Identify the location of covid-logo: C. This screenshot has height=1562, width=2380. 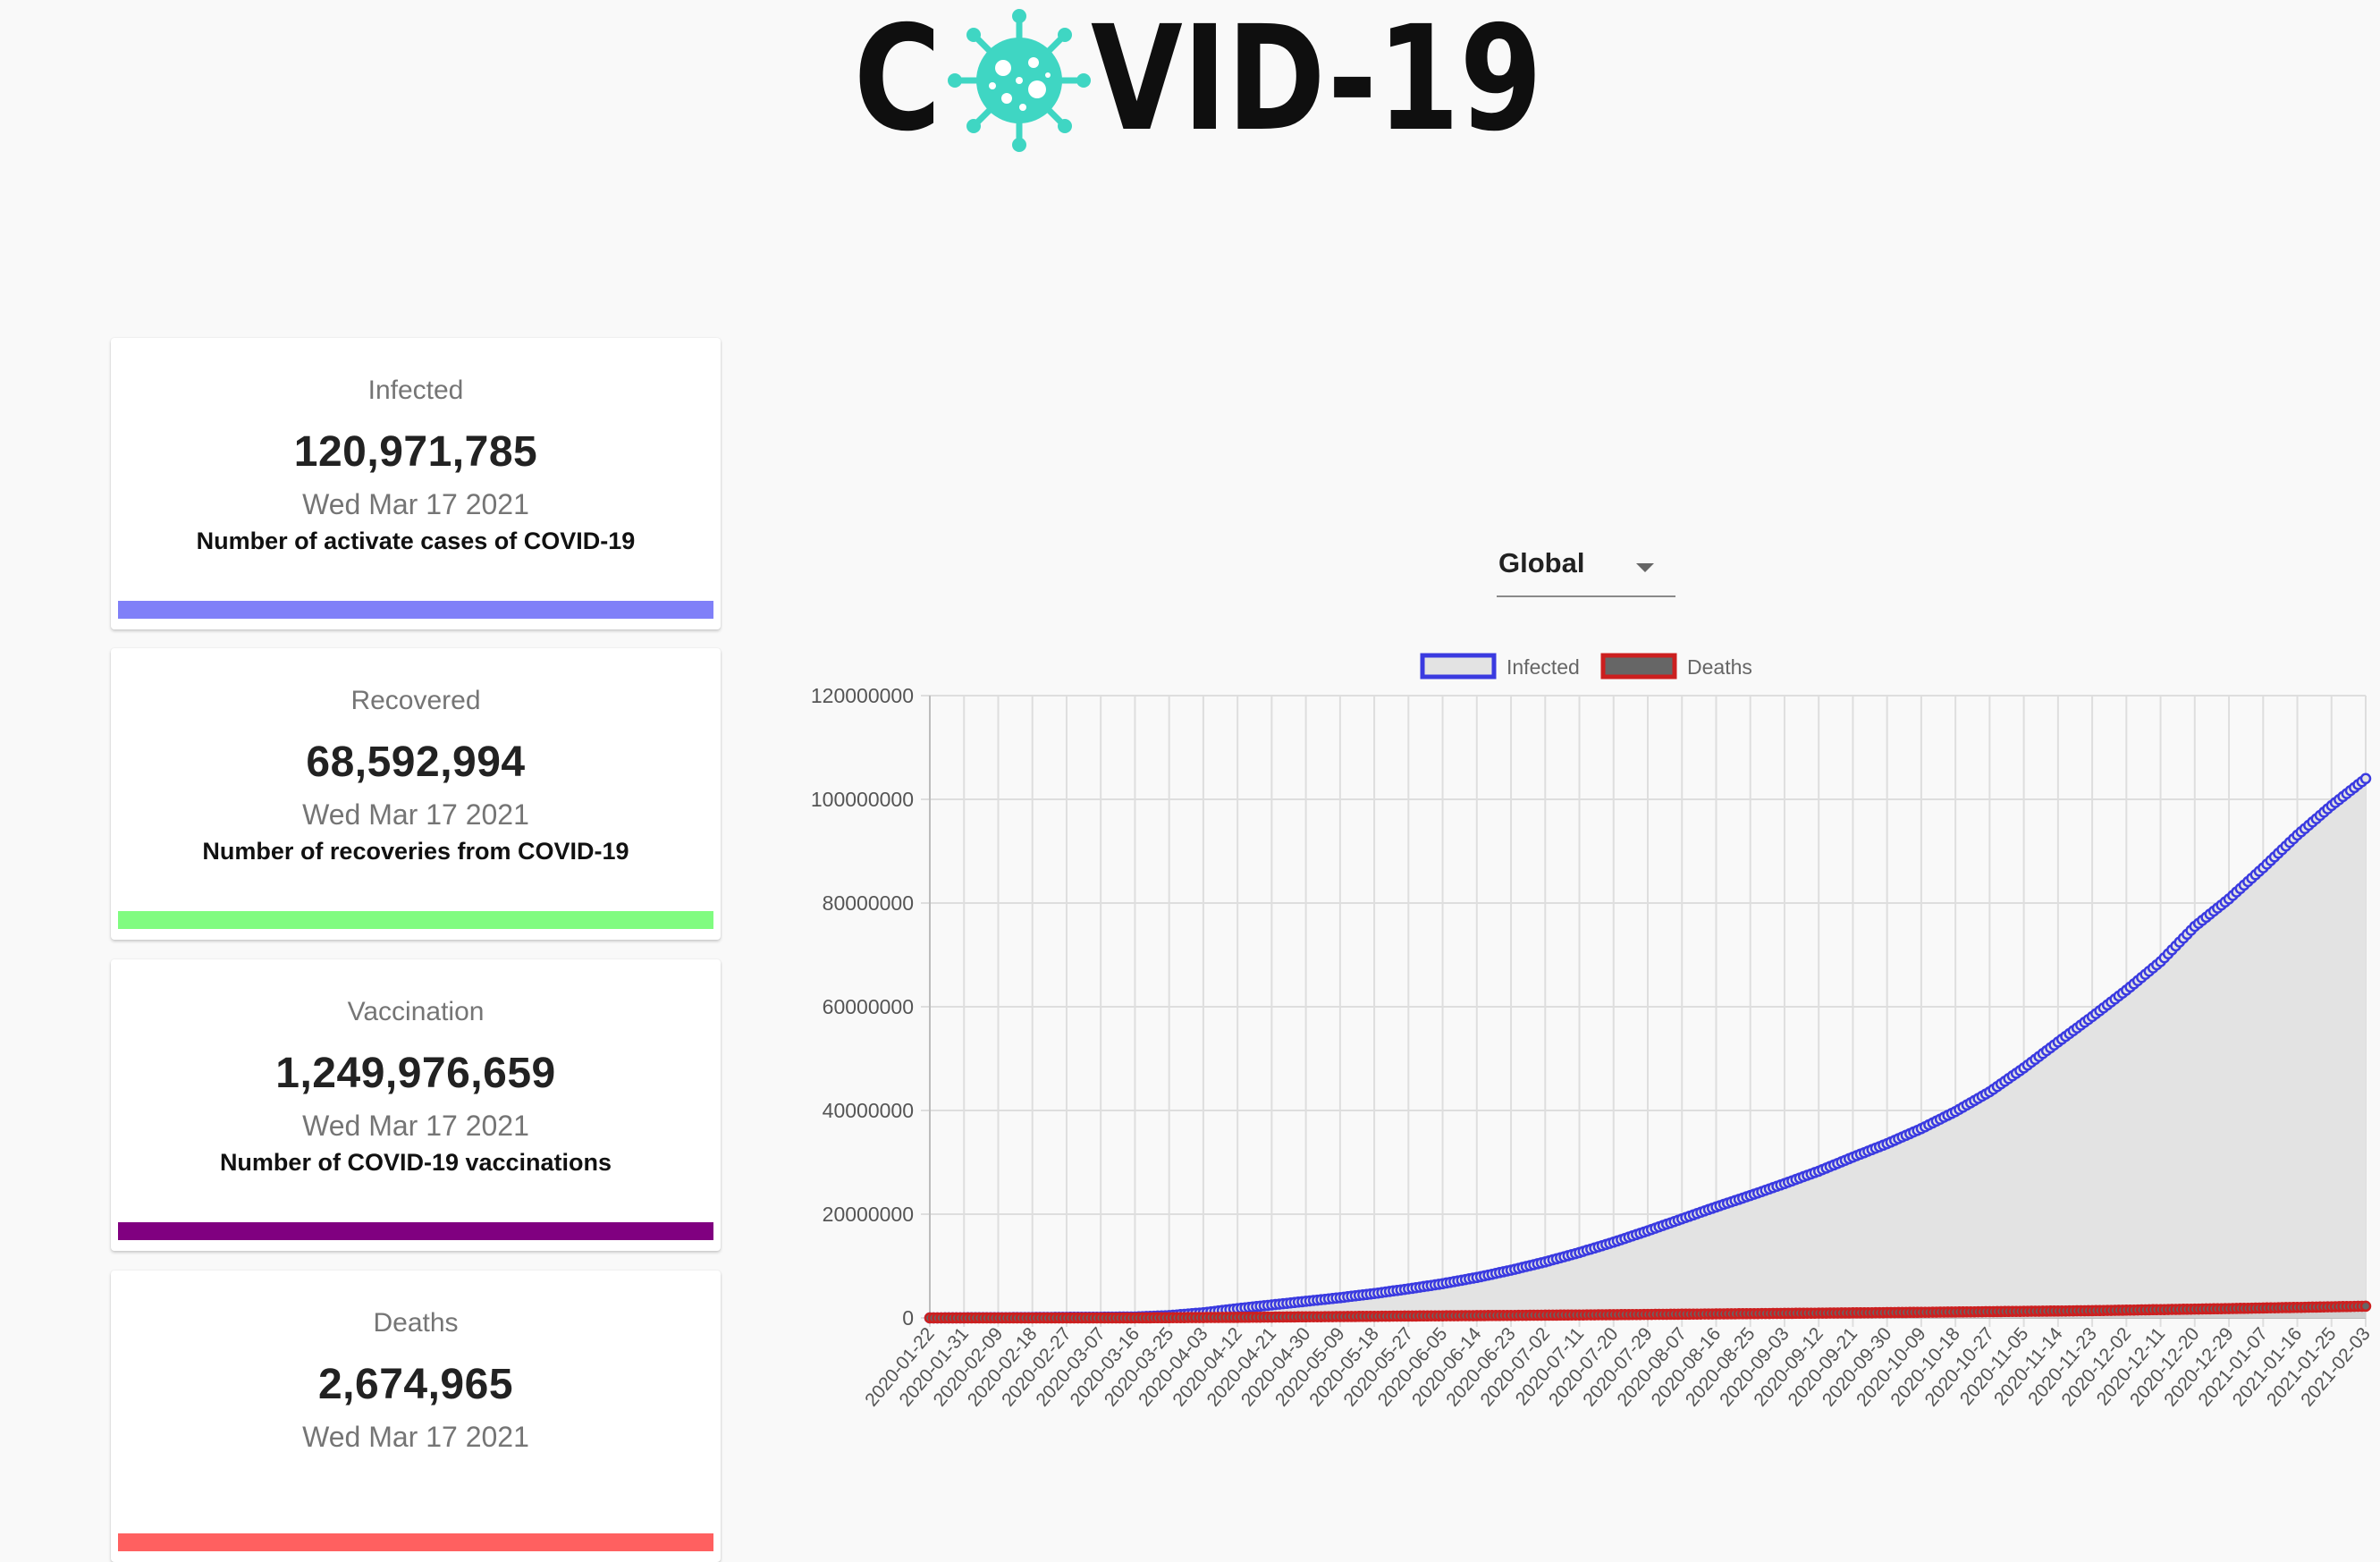
(1198, 82).